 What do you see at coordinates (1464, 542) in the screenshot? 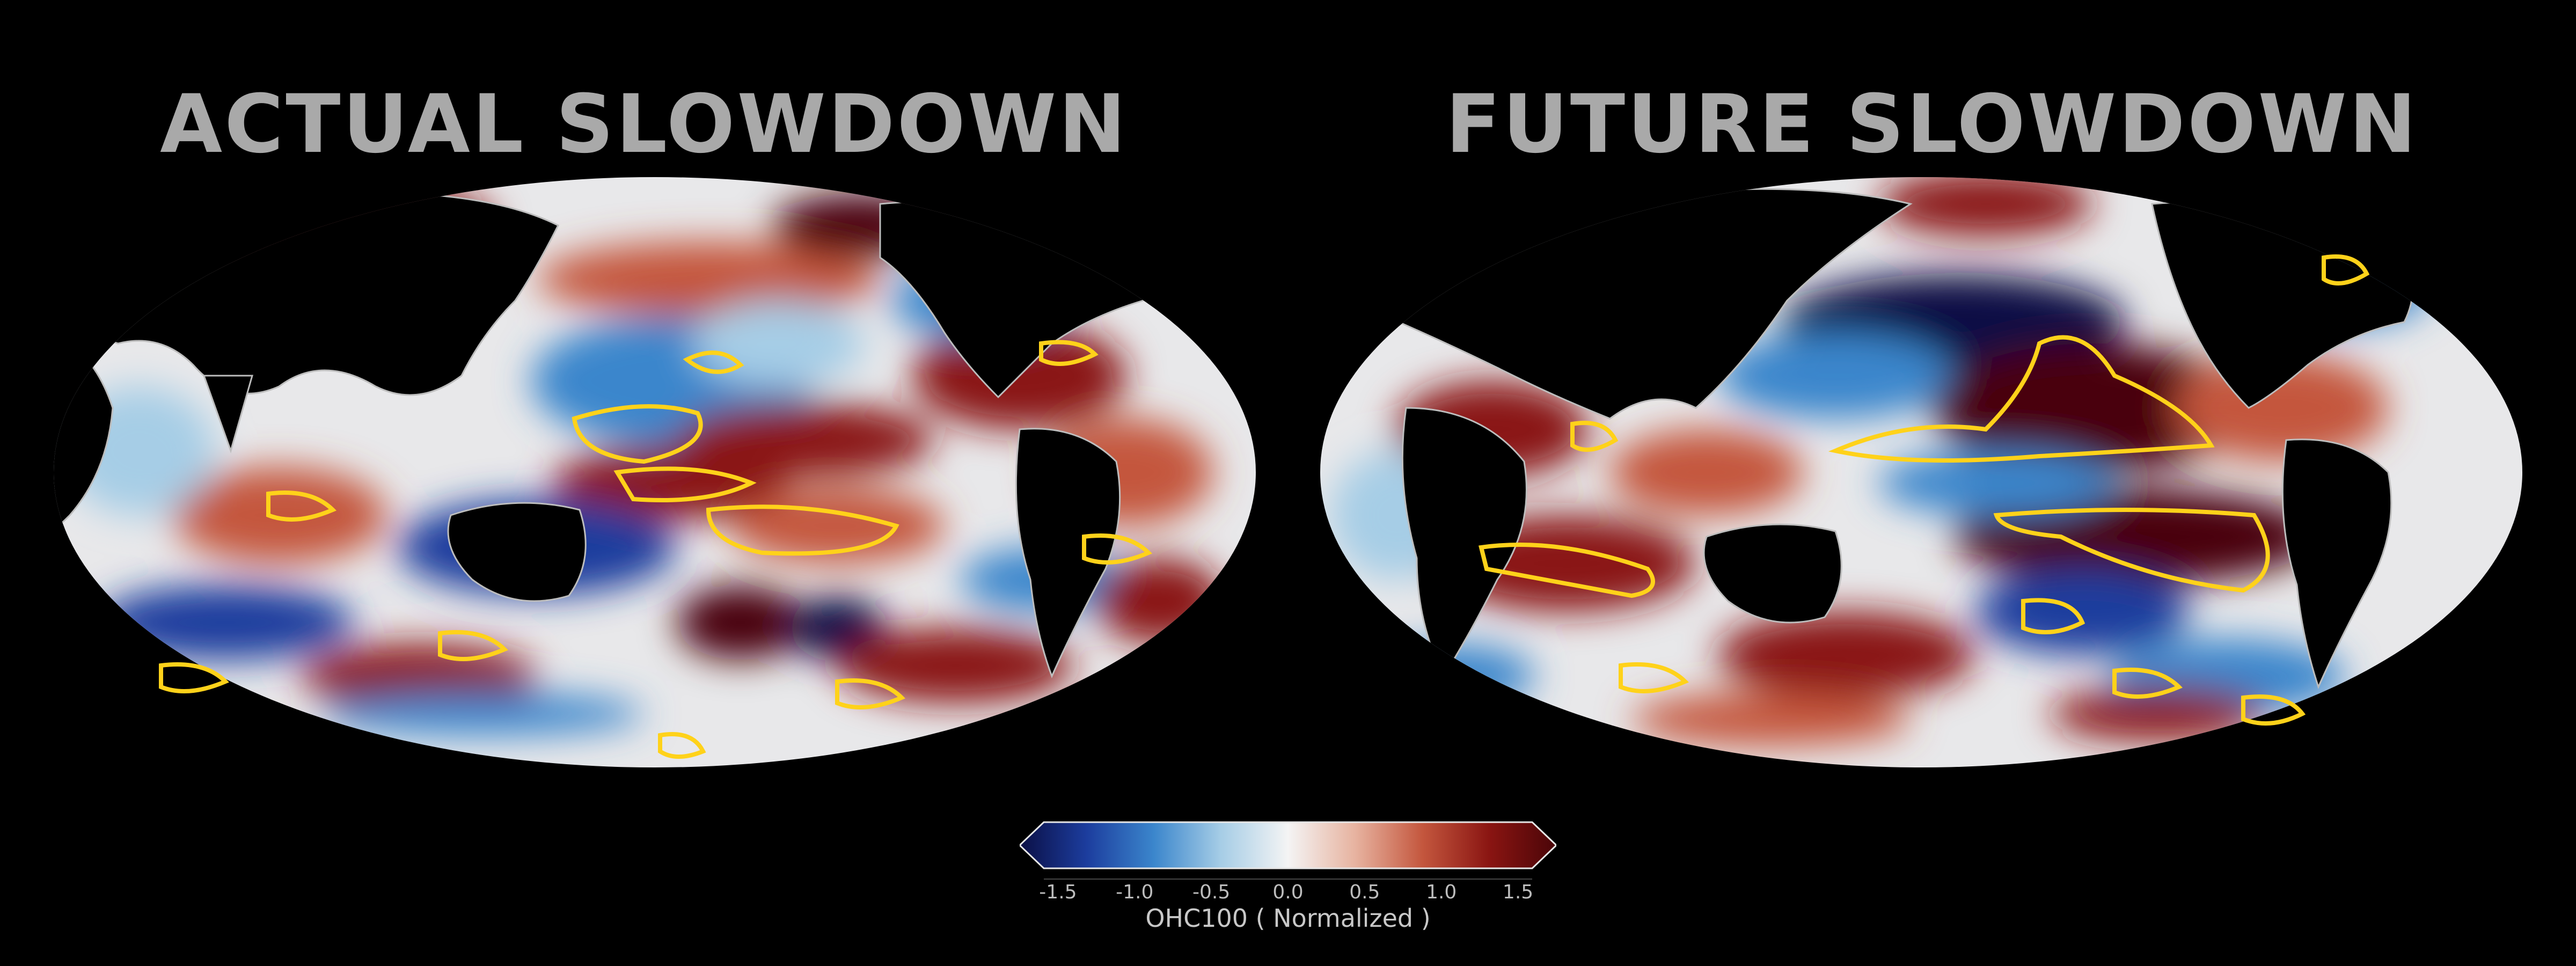
I see `africa-landmass` at bounding box center [1464, 542].